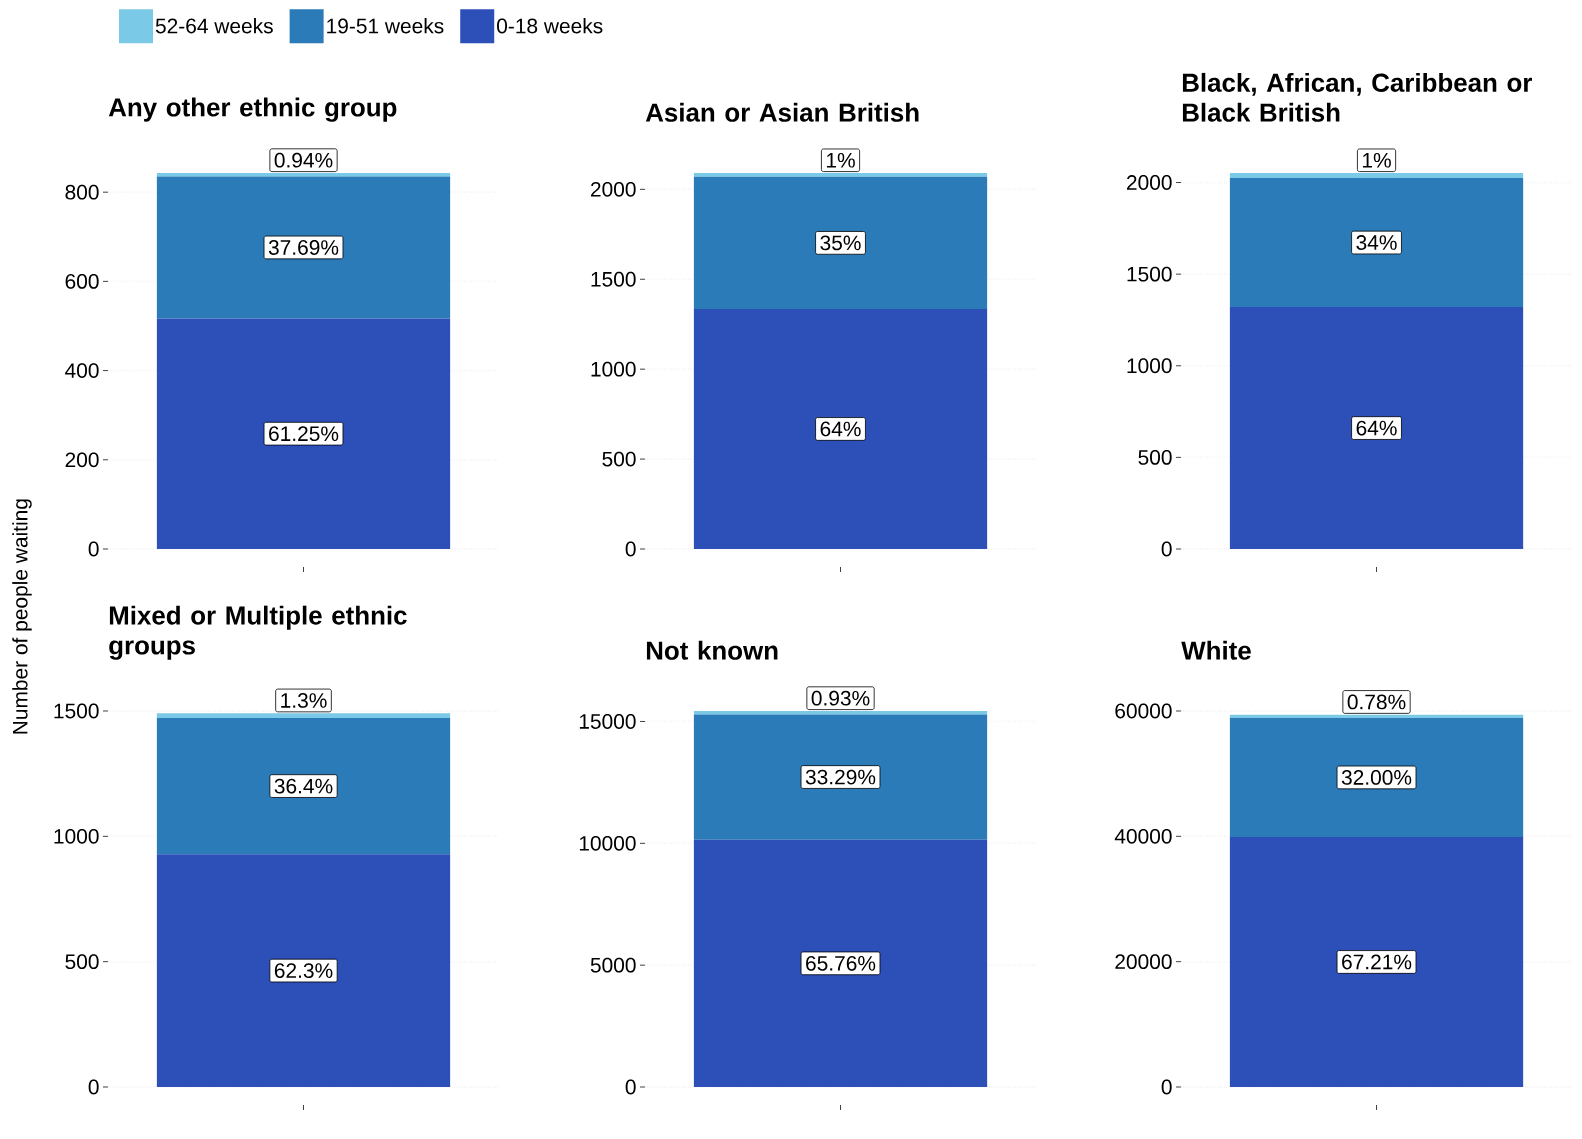 This screenshot has width=1582, height=1139. I want to click on annotation: 61.25%, so click(304, 434).